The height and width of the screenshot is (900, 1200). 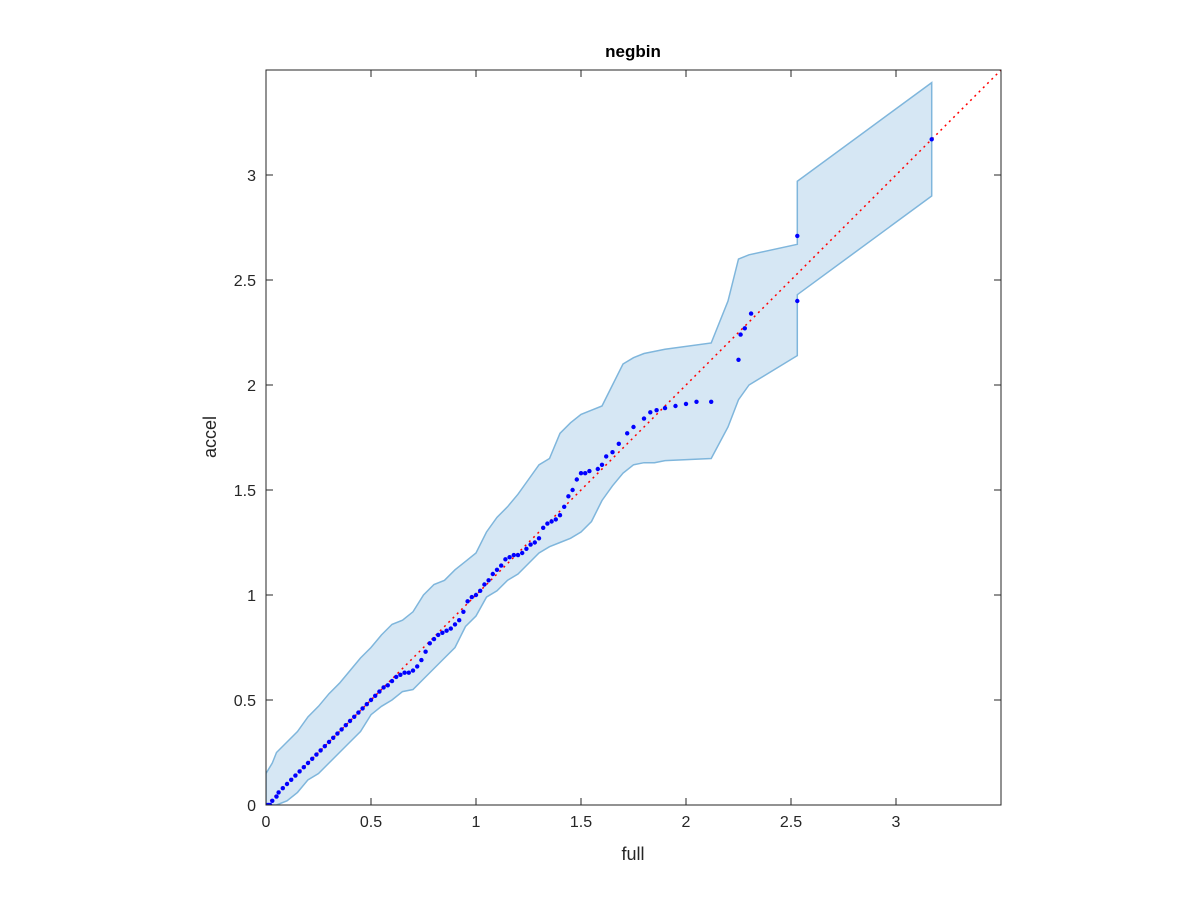 I want to click on x-tick-label: 0, so click(x=266, y=822).